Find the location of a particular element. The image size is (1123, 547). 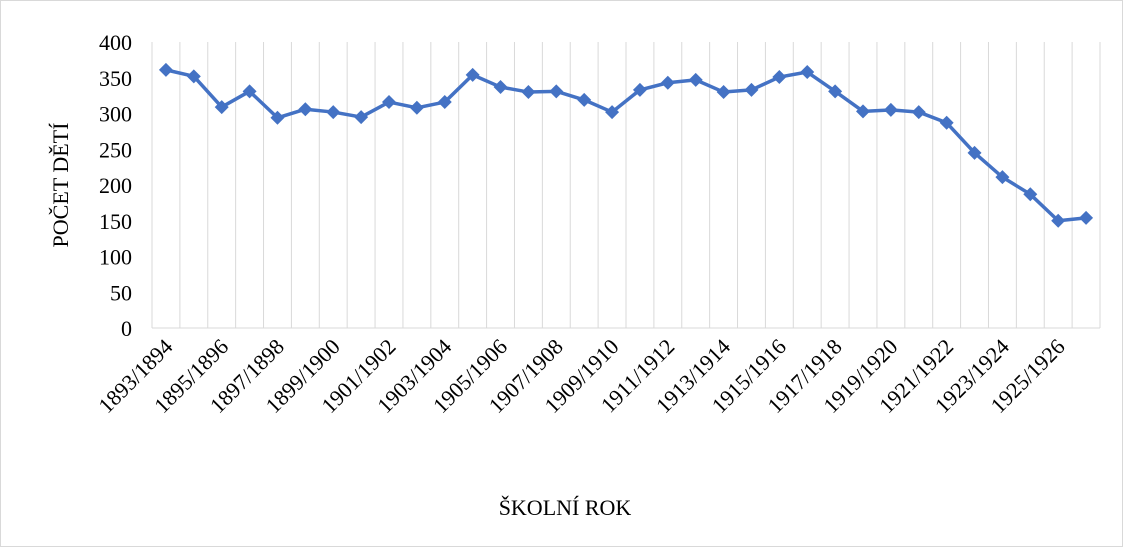

y-tick-label: 50 is located at coordinates (121, 292).